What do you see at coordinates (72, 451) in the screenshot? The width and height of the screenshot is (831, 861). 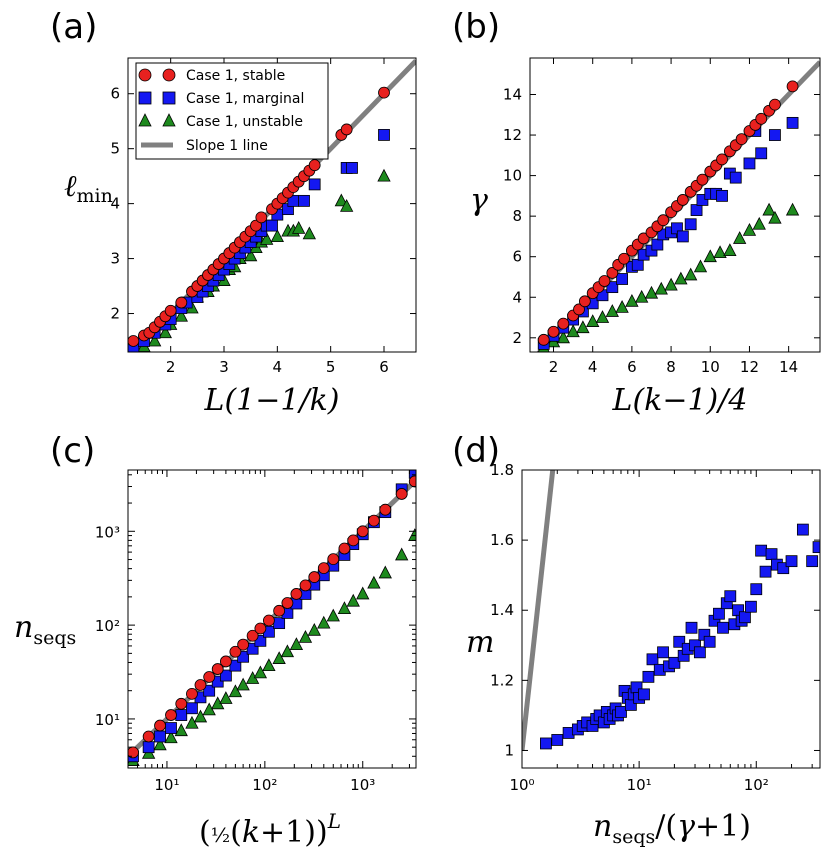 I see `panel-c-label: (c)` at bounding box center [72, 451].